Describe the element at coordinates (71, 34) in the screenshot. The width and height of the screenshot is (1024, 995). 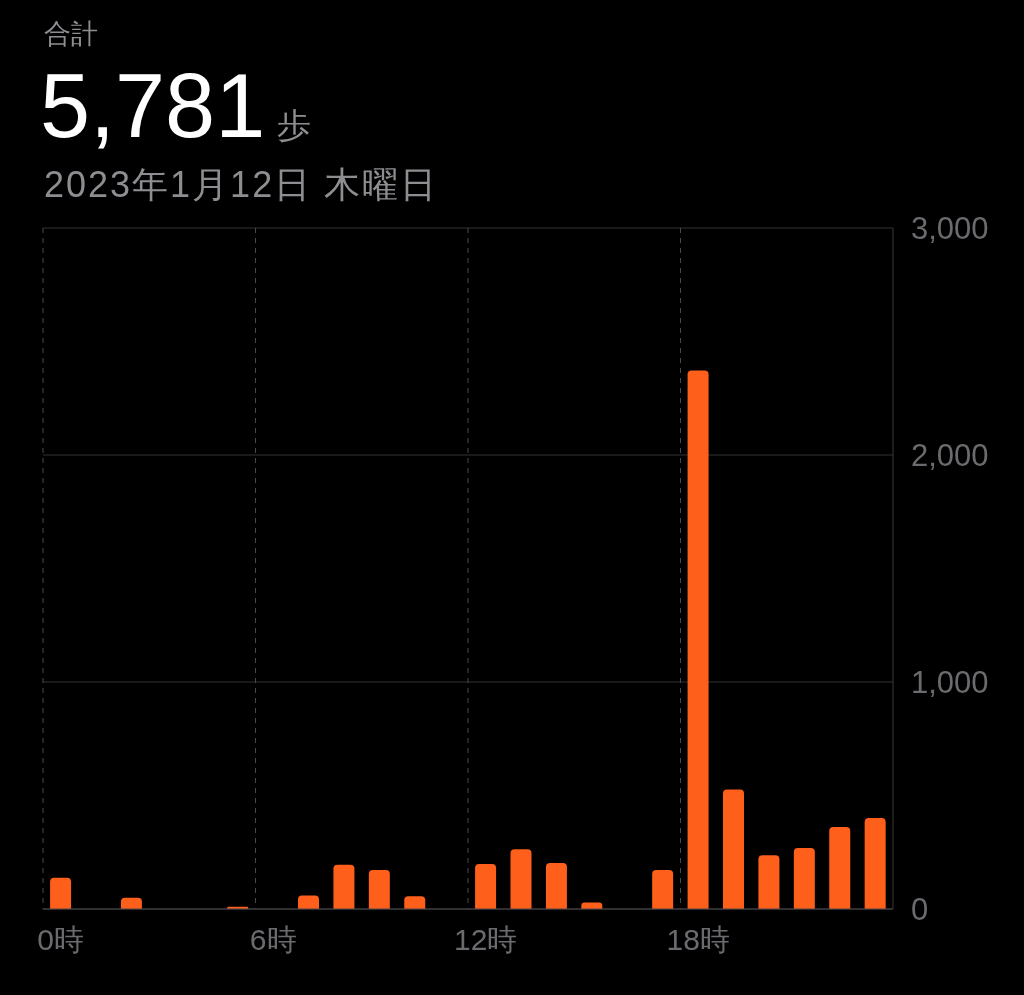
I see `chart-title: 合計` at that location.